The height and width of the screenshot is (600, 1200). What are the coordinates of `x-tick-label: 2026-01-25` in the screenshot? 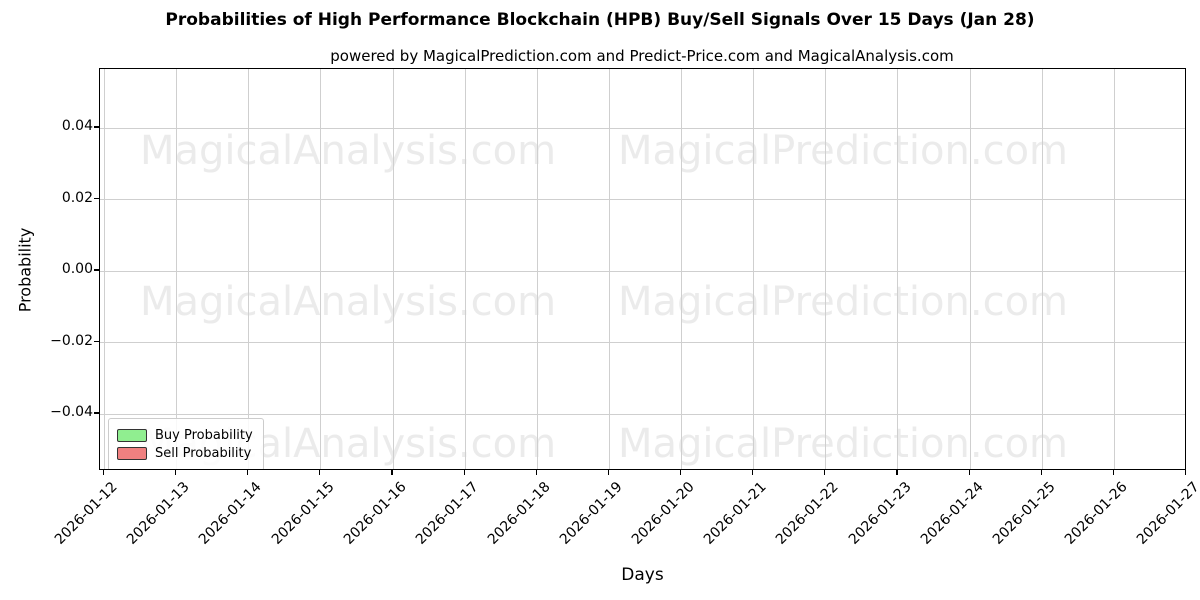 It's located at (1024, 513).